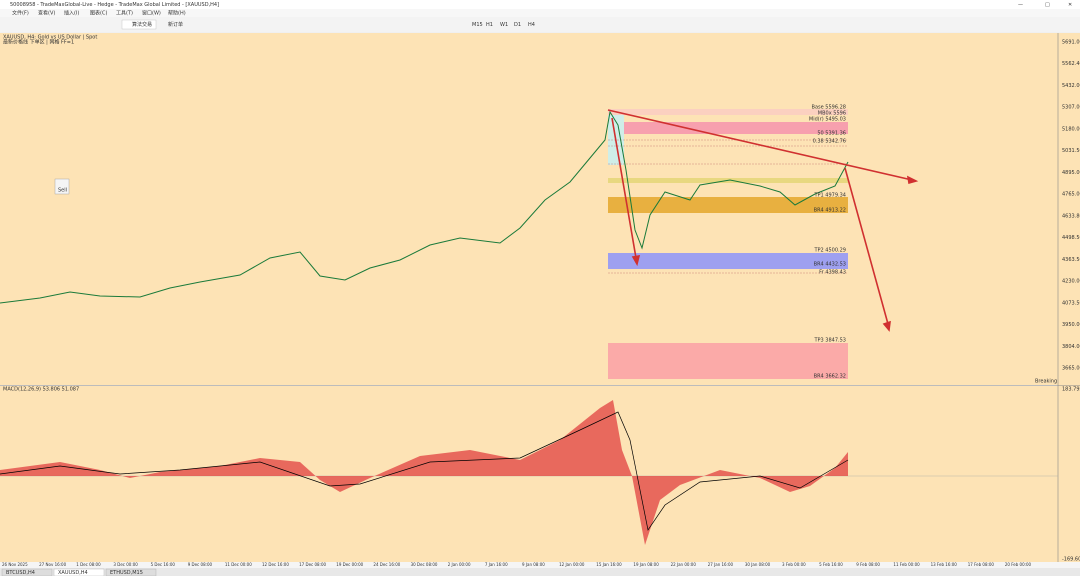  Describe the element at coordinates (944, 564) in the screenshot. I see `time-label: 13 Feb 16:00` at that location.